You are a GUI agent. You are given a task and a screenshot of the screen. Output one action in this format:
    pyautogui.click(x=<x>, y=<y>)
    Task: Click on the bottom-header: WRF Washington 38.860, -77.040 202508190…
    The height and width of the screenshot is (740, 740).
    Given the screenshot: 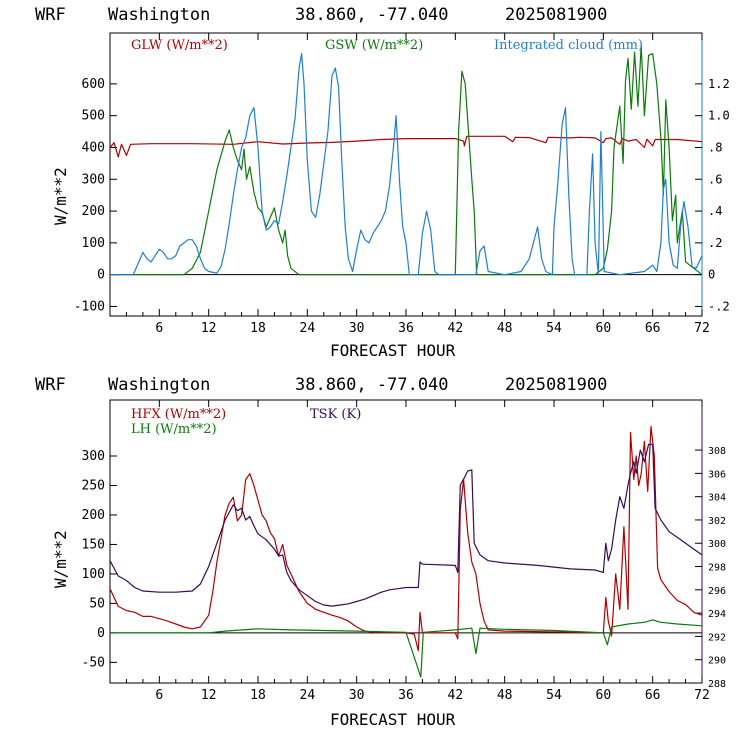 What is the action you would take?
    pyautogui.click(x=321, y=385)
    